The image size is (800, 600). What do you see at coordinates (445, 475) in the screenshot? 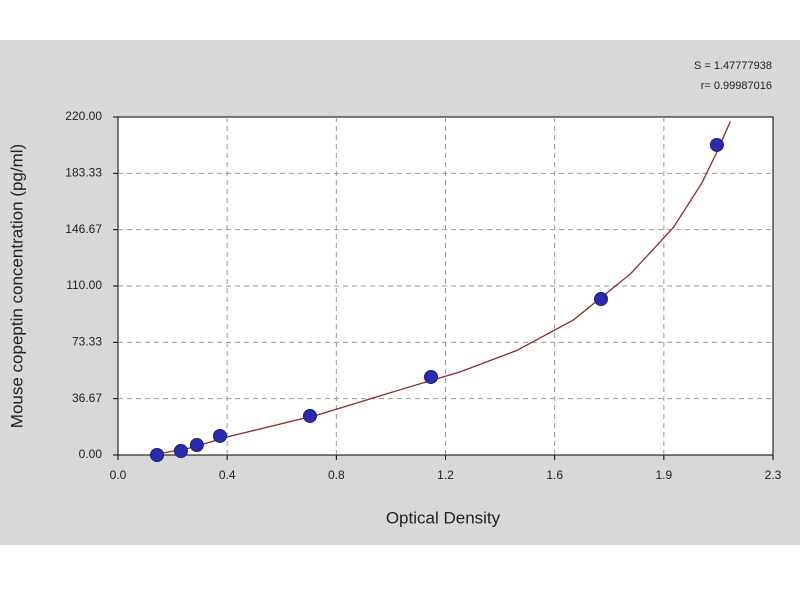
I see `x-tick-label: 1.2` at bounding box center [445, 475].